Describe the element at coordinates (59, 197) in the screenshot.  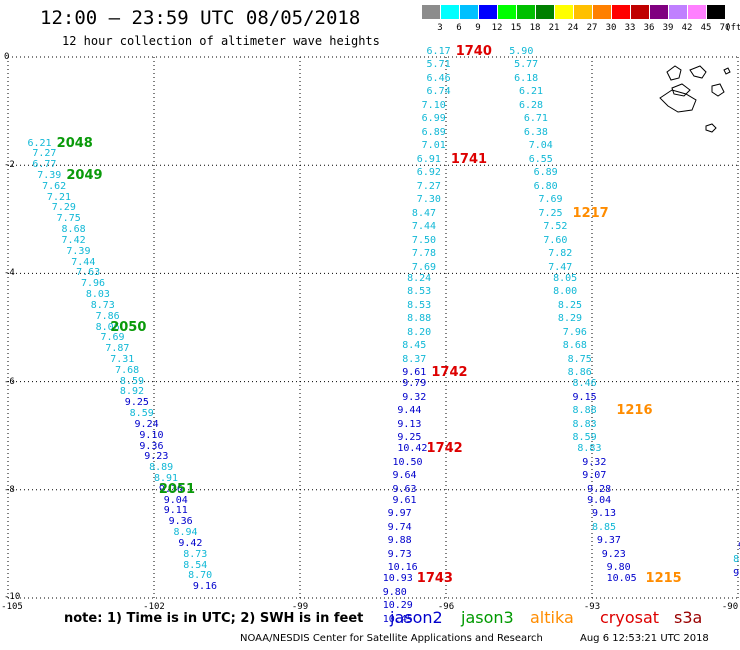
I see `wave-height-point: 7.21` at that location.